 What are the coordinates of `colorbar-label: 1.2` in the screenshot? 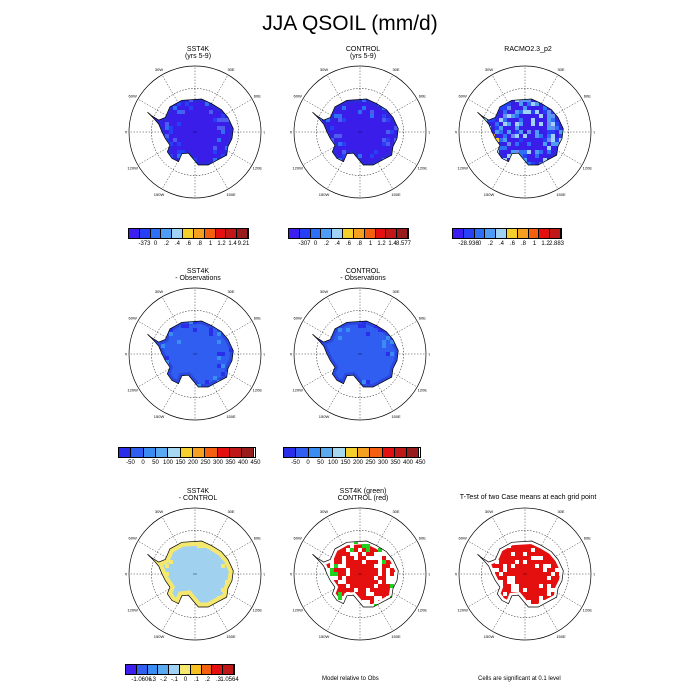 It's located at (381, 244).